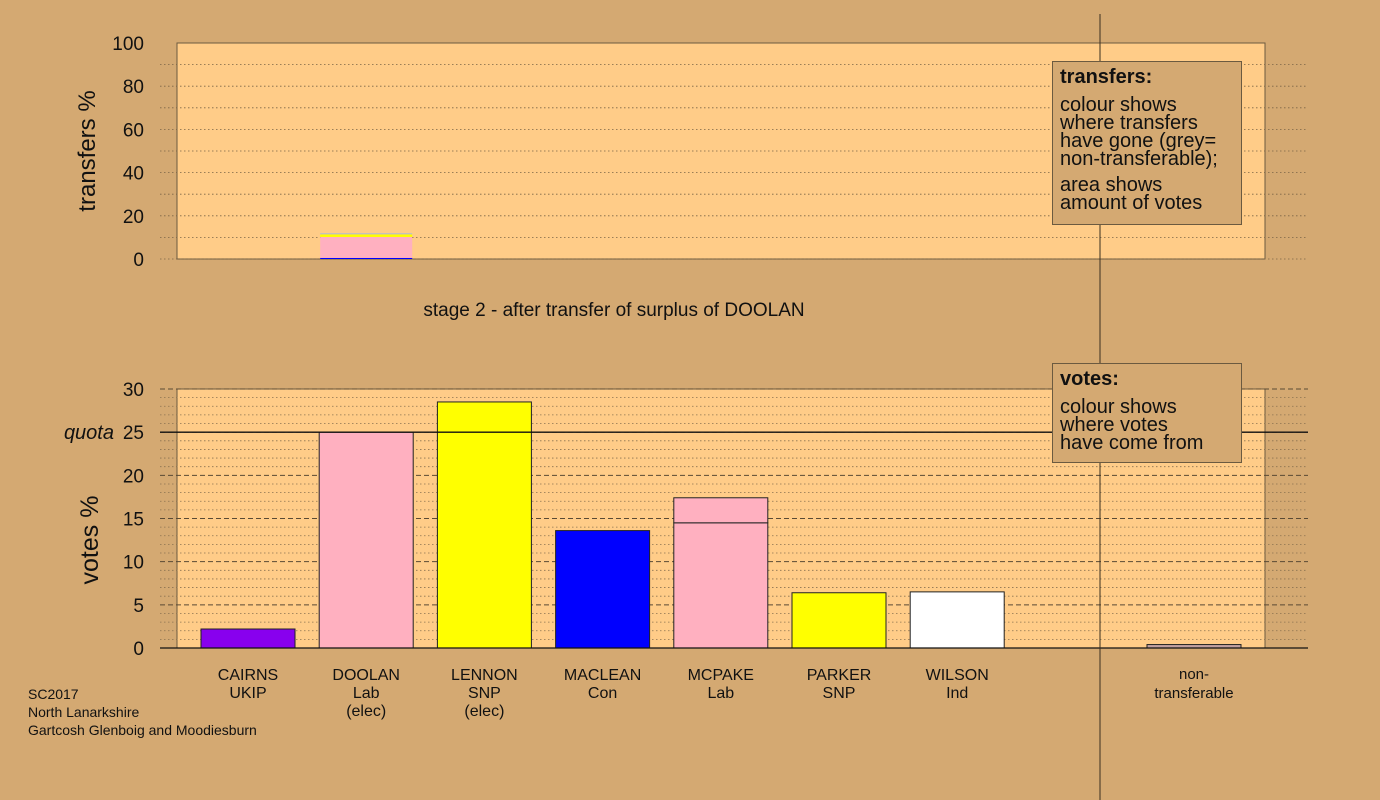  What do you see at coordinates (1114, 425) in the screenshot?
I see `votes-legend-line: where votes` at bounding box center [1114, 425].